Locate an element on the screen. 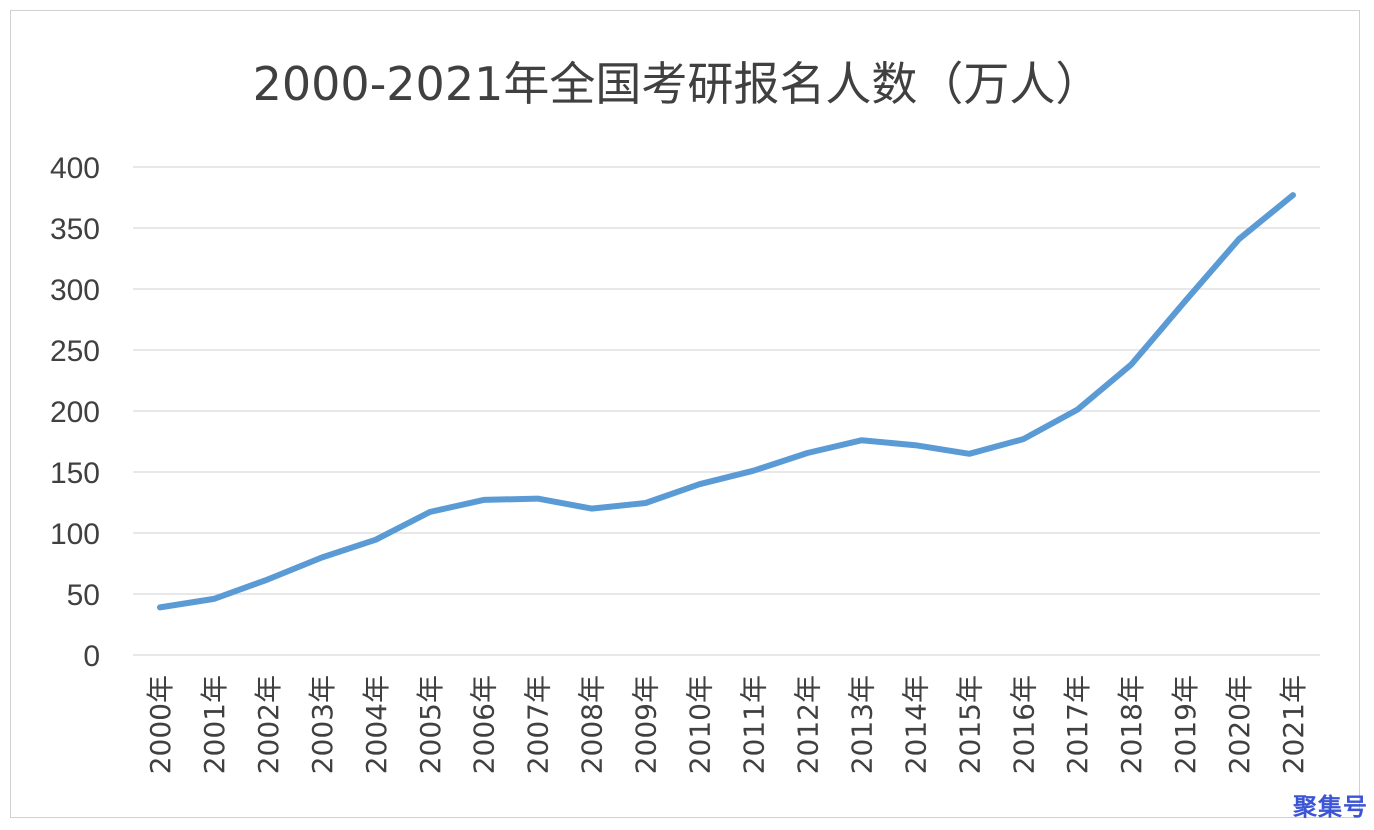 This screenshot has width=1374, height=830. x-tick-label: 2004年 is located at coordinates (376, 724).